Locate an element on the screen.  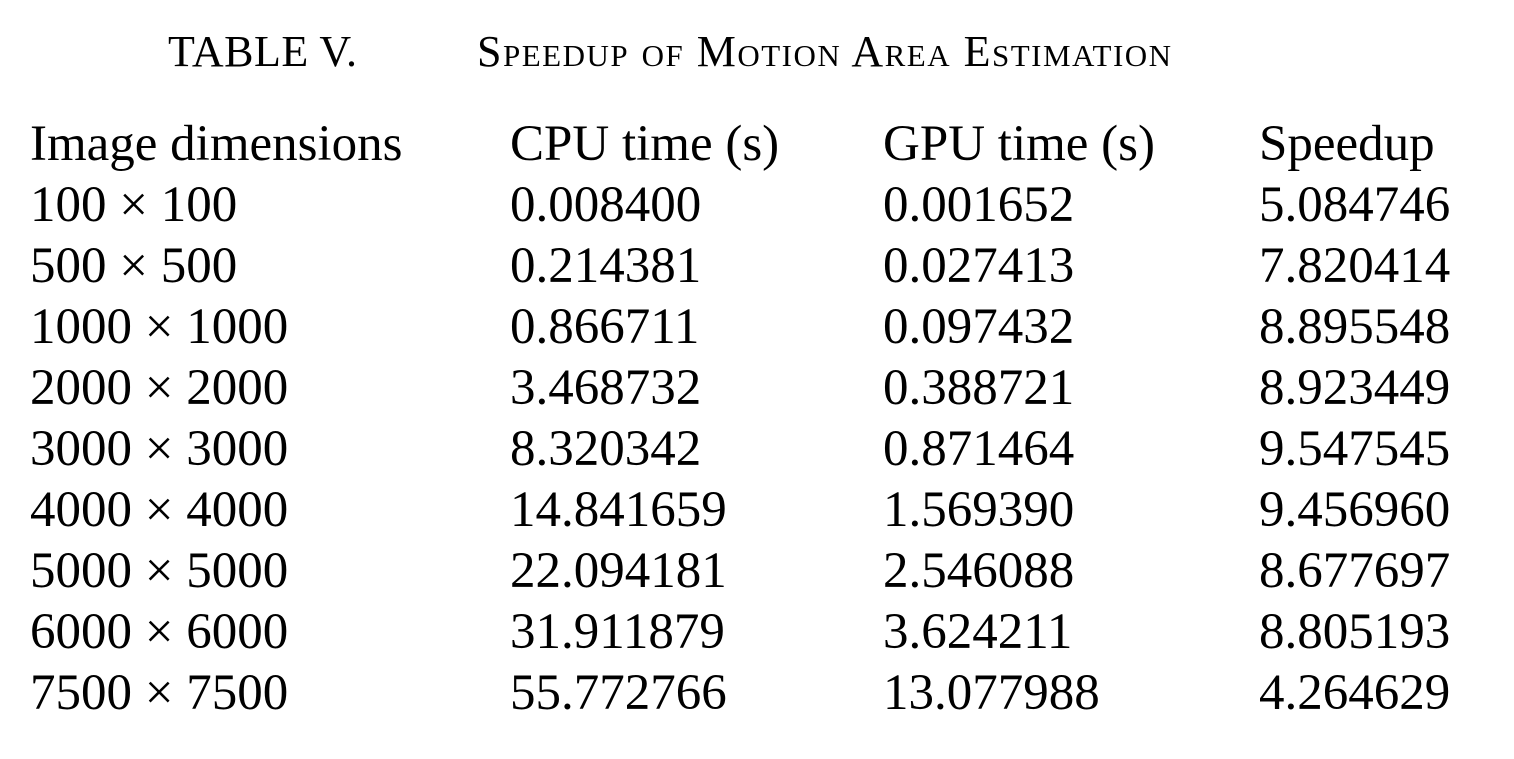
cell-speedup: 5.084746 is located at coordinates (1355, 205).